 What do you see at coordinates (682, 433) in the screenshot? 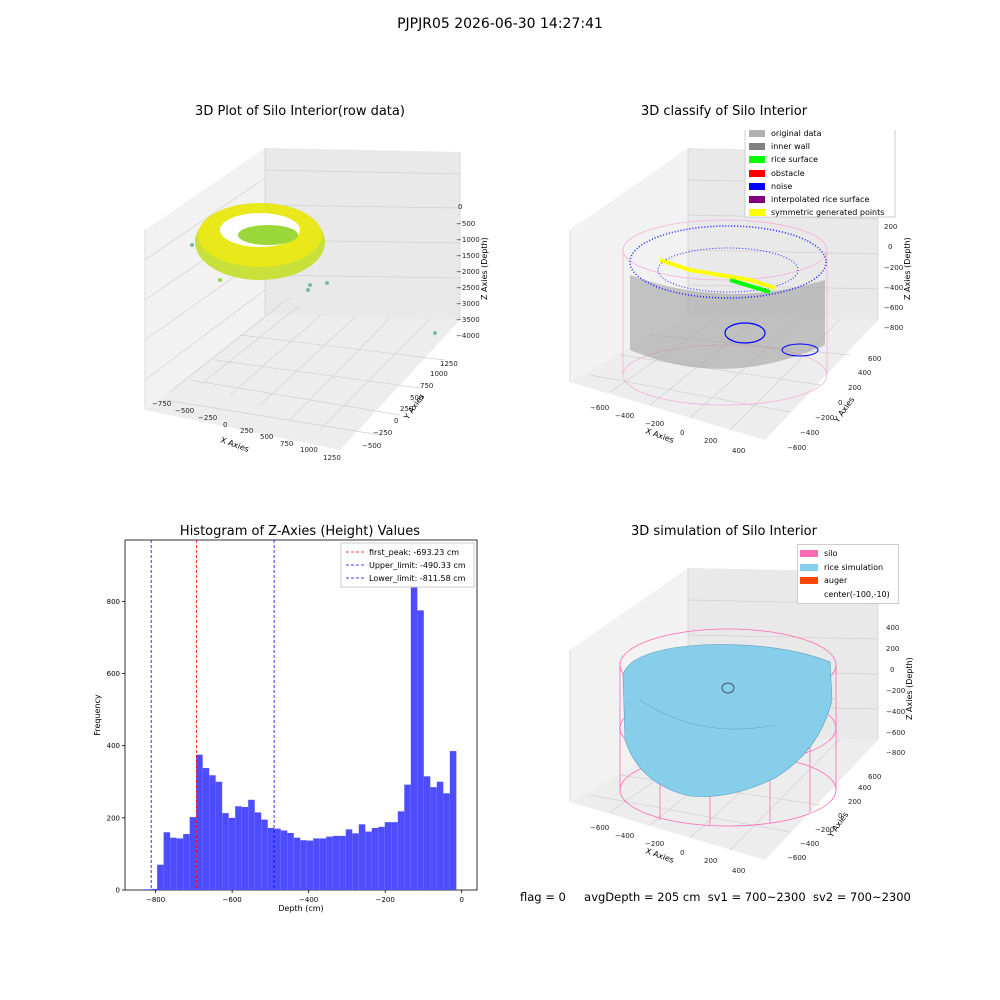
I see `classify-x-tick: 0` at bounding box center [682, 433].